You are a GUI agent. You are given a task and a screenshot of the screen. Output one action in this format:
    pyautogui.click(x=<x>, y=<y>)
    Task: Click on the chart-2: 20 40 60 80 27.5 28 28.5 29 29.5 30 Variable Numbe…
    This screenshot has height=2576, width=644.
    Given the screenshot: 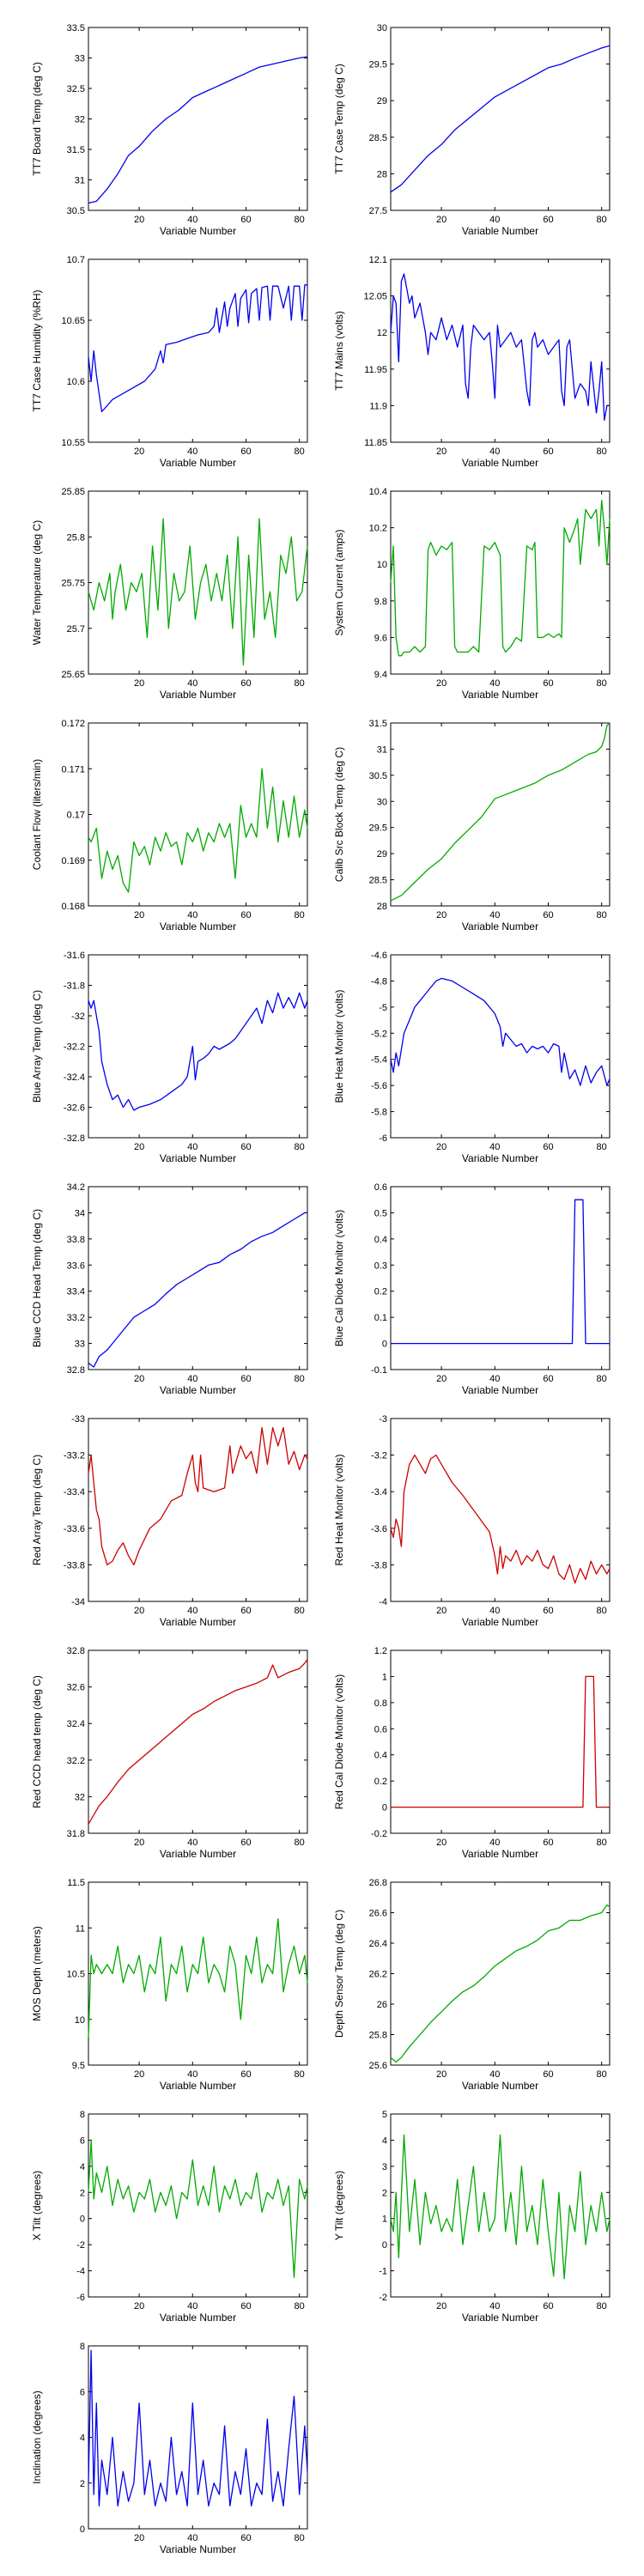 What is the action you would take?
    pyautogui.click(x=472, y=130)
    